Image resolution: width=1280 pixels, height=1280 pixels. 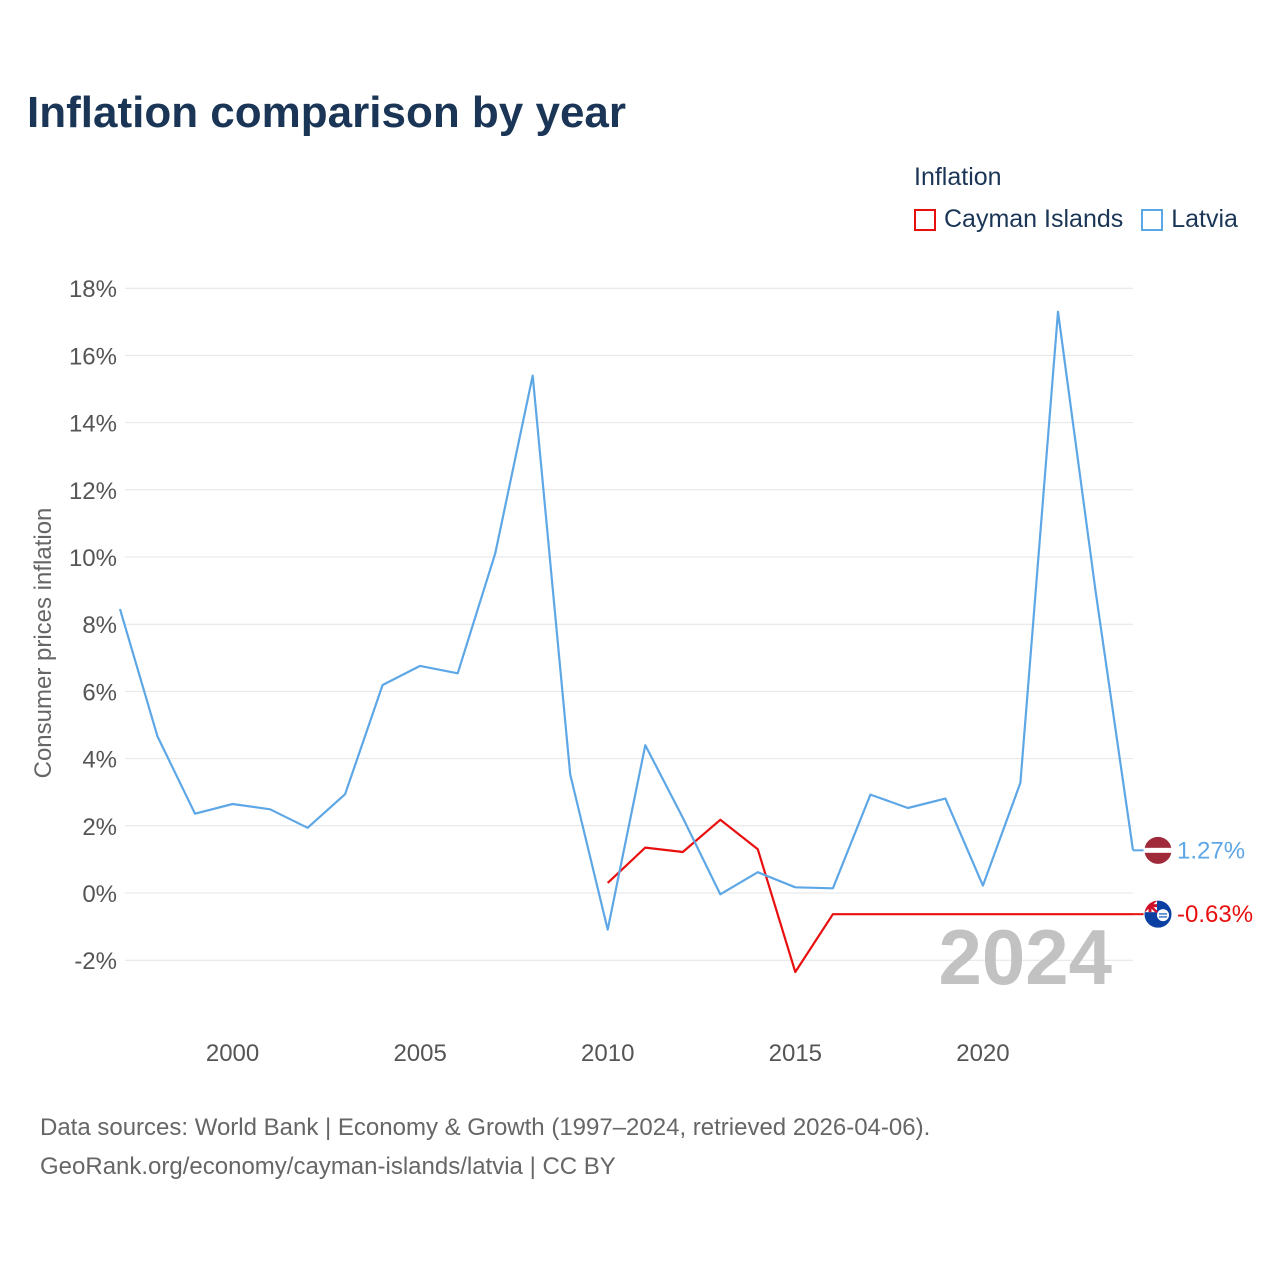 What do you see at coordinates (1211, 850) in the screenshot?
I see `end-value-label-latvia: 1.27%` at bounding box center [1211, 850].